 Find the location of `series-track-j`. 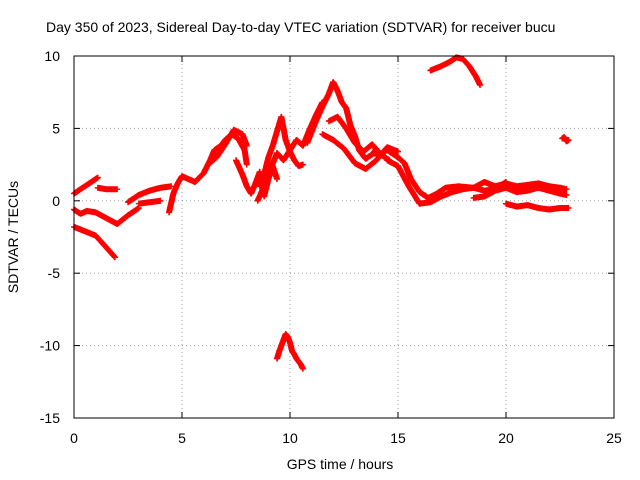

series-track-j is located at coordinates (281, 151).